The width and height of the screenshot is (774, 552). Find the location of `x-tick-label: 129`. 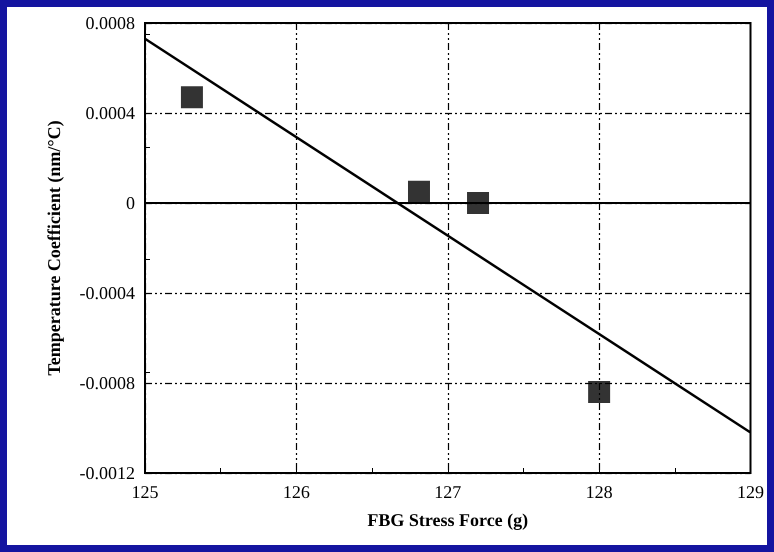

x-tick-label: 129 is located at coordinates (750, 492).